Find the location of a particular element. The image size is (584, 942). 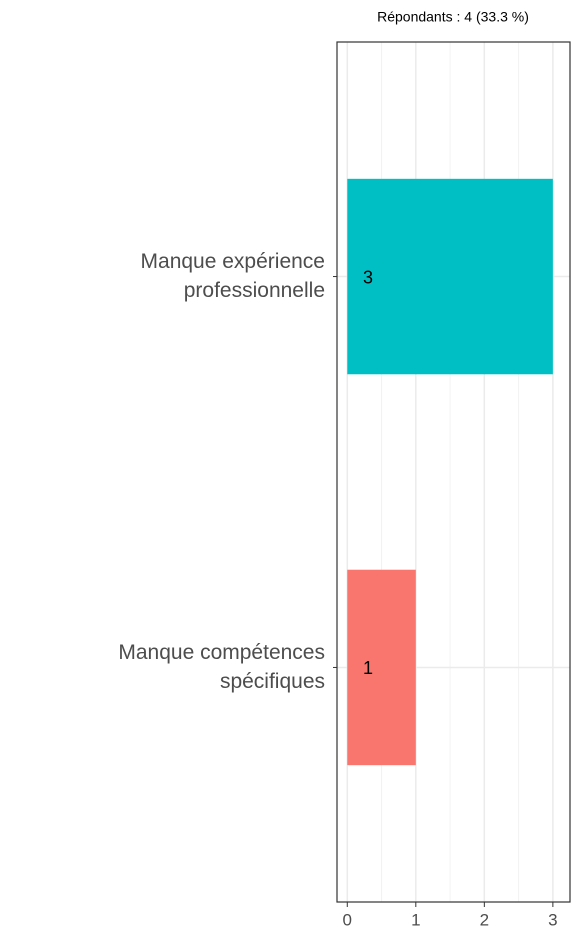

data-label: 3 is located at coordinates (368, 277).